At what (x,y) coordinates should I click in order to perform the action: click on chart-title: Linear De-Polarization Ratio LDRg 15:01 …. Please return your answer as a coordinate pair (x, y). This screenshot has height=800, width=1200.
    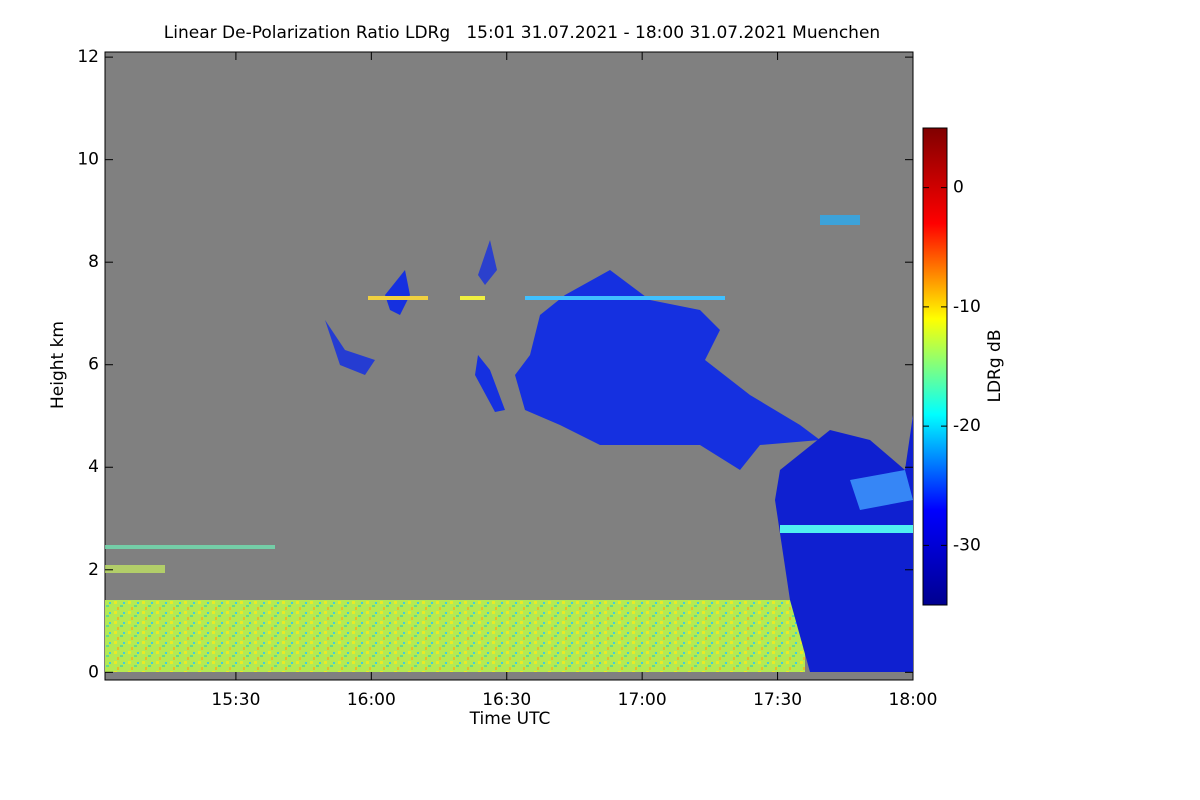
    Looking at the image, I should click on (522, 33).